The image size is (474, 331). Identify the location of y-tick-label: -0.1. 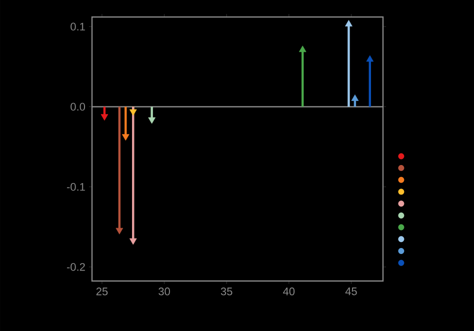
(76, 186).